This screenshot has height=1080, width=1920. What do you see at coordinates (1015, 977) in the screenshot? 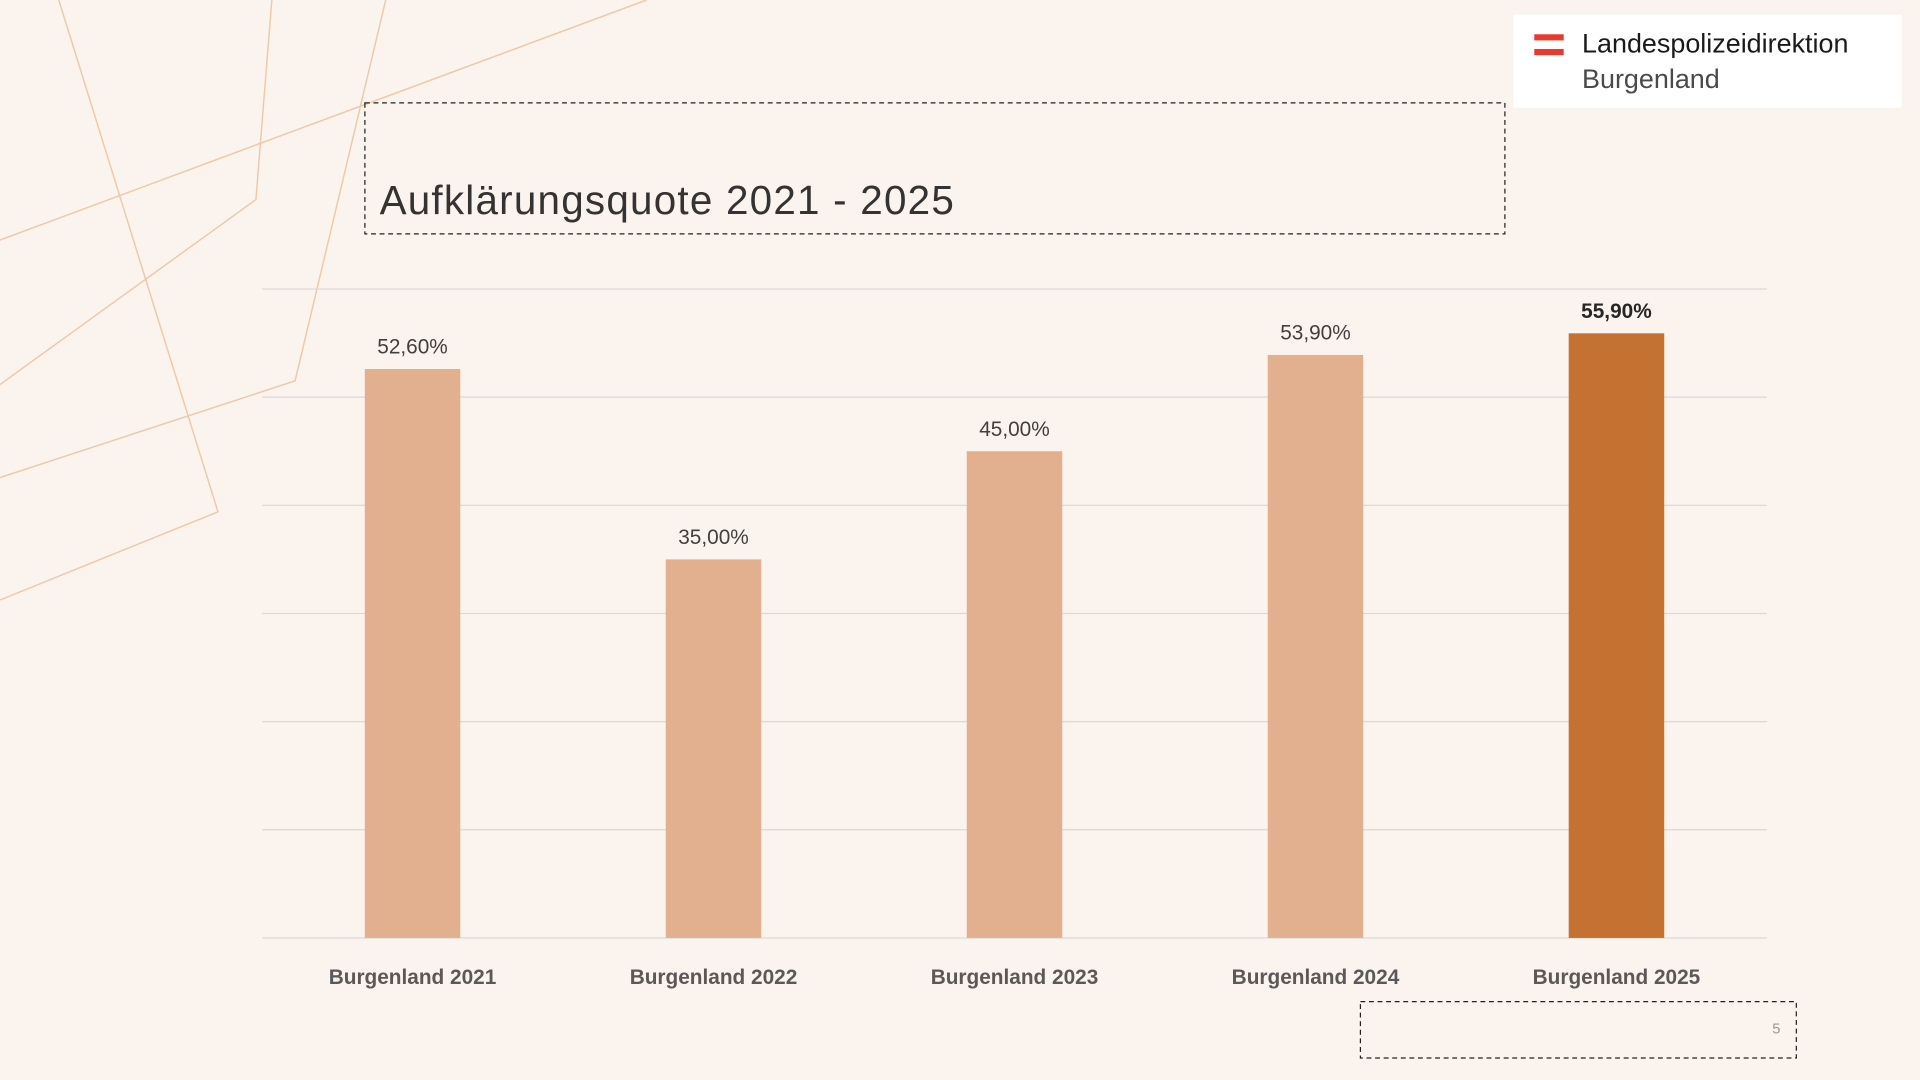
I see `x-tick-label: Burgenland 2023` at bounding box center [1015, 977].